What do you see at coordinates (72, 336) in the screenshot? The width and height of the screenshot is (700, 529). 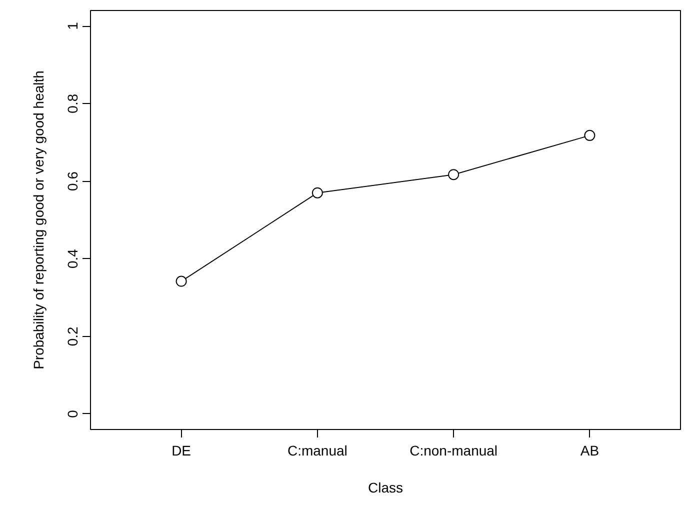 I see `y-tick-label: 0.2` at bounding box center [72, 336].